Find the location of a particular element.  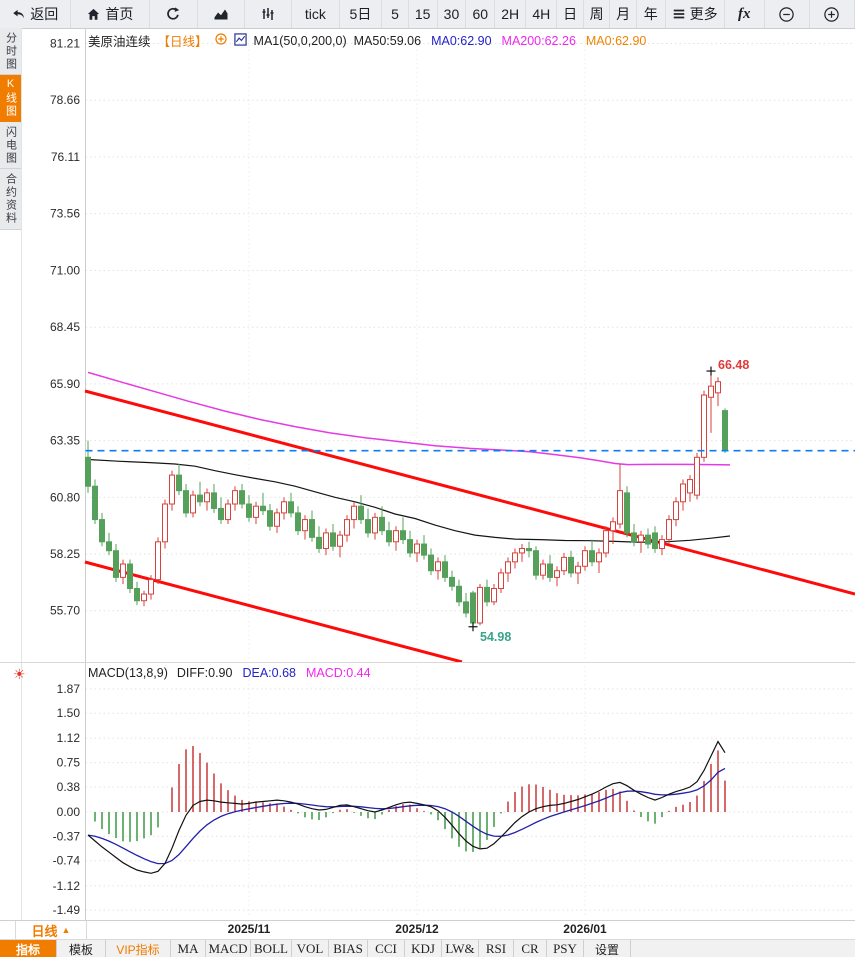

indicator-tab-vip: VIP指标 is located at coordinates (138, 948).